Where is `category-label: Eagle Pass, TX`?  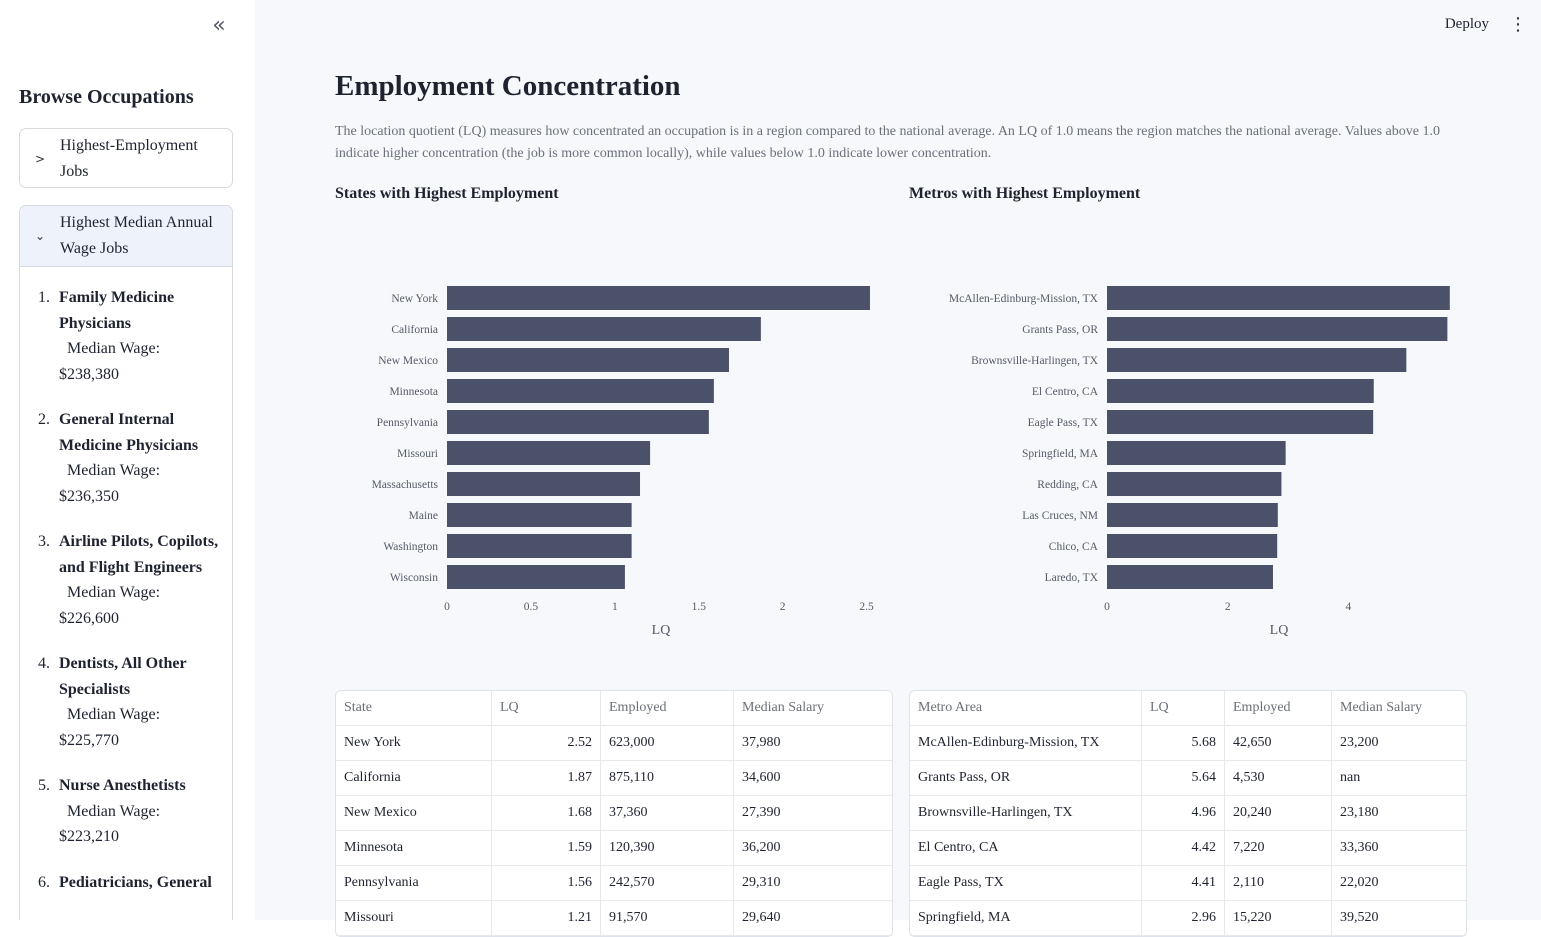
category-label: Eagle Pass, TX is located at coordinates (1063, 423).